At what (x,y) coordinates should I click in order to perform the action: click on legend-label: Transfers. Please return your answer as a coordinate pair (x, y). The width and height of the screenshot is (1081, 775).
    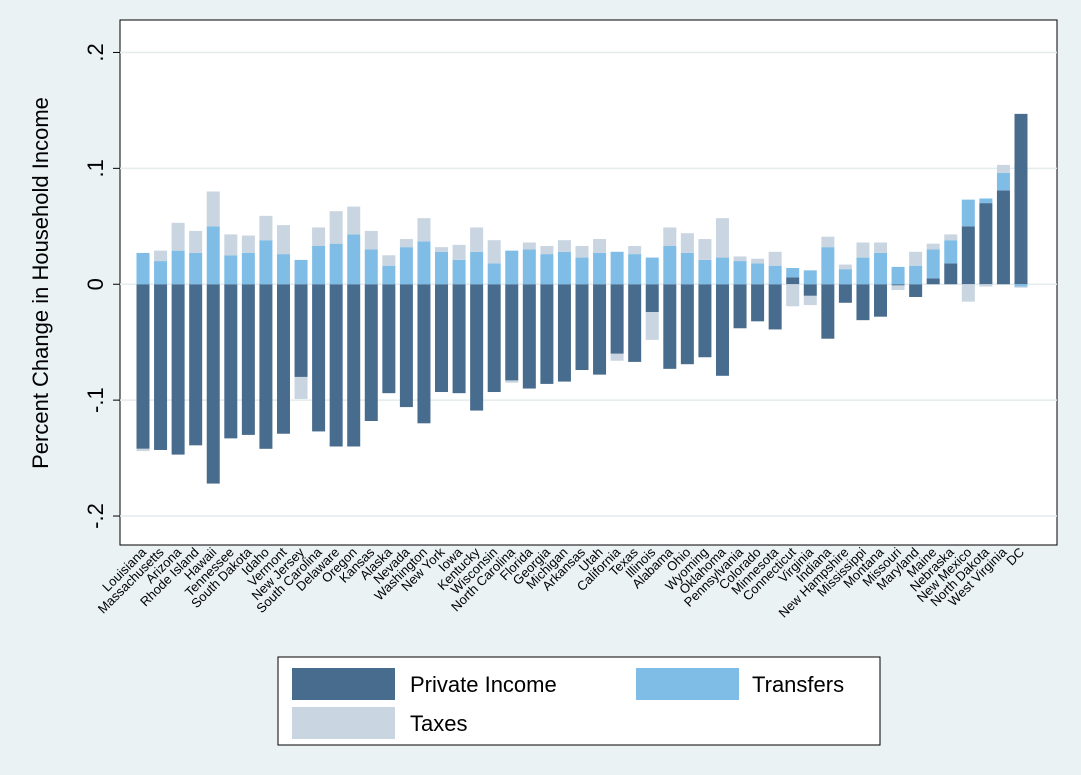
    Looking at the image, I should click on (798, 684).